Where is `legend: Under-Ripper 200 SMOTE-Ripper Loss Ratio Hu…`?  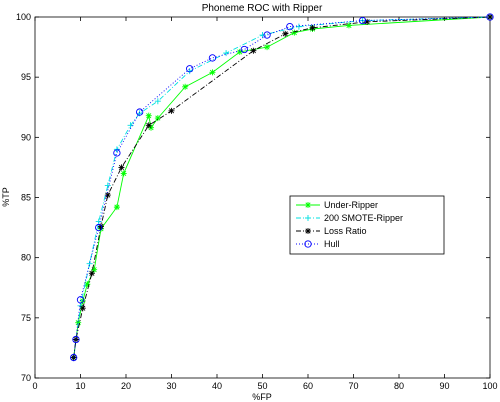
legend: Under-Ripper 200 SMOTE-Ripper Loss Ratio Hu… is located at coordinates (367, 225).